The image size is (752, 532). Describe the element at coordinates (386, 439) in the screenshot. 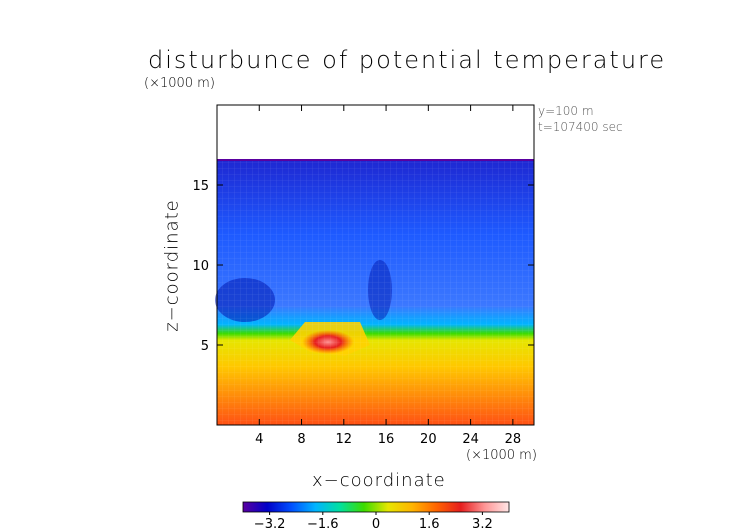

I see `x-tick-label: 16` at that location.